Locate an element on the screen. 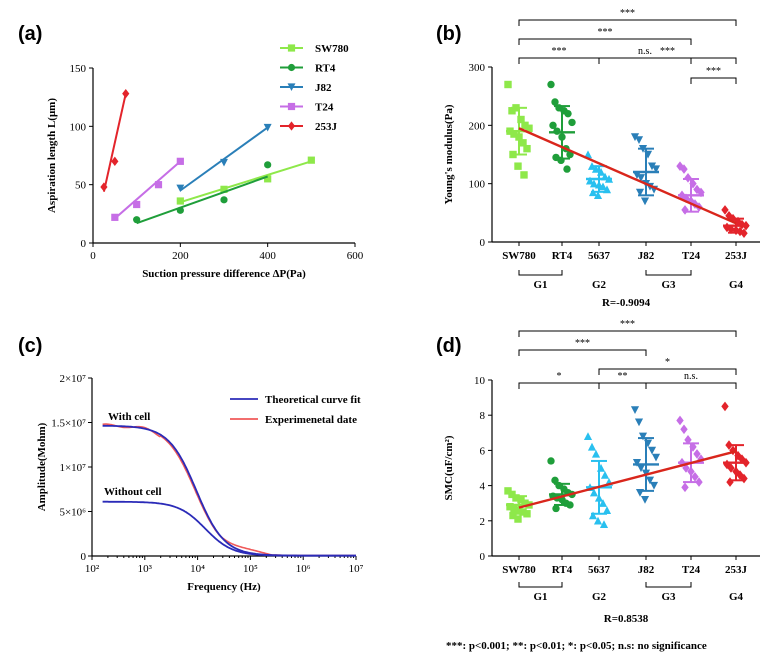  y-tick-label: 50 is located at coordinates (81, 186).